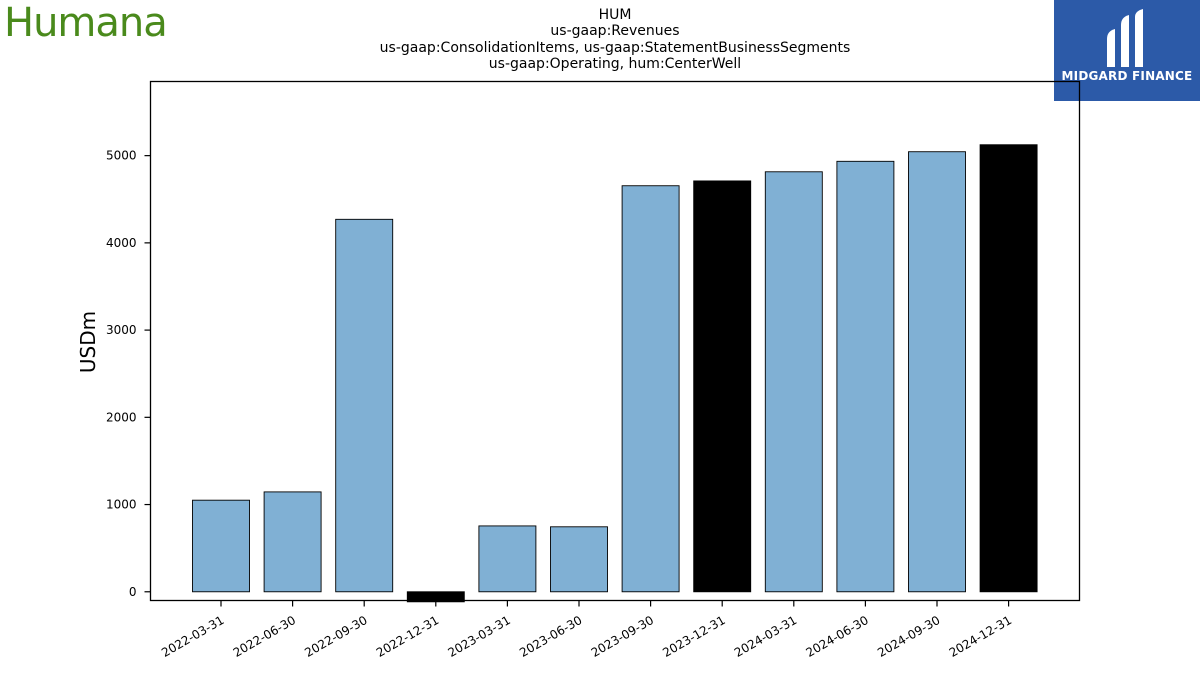 This screenshot has height=675, width=1200. What do you see at coordinates (622, 636) in the screenshot?
I see `x-tick-label: 2023-09-30` at bounding box center [622, 636].